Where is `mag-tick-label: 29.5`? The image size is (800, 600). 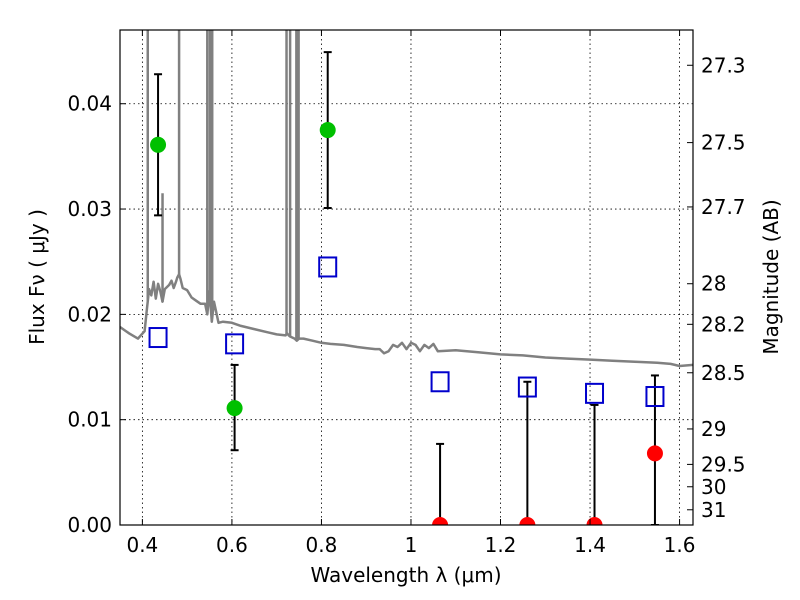
mag-tick-label: 29.5 is located at coordinates (723, 464).